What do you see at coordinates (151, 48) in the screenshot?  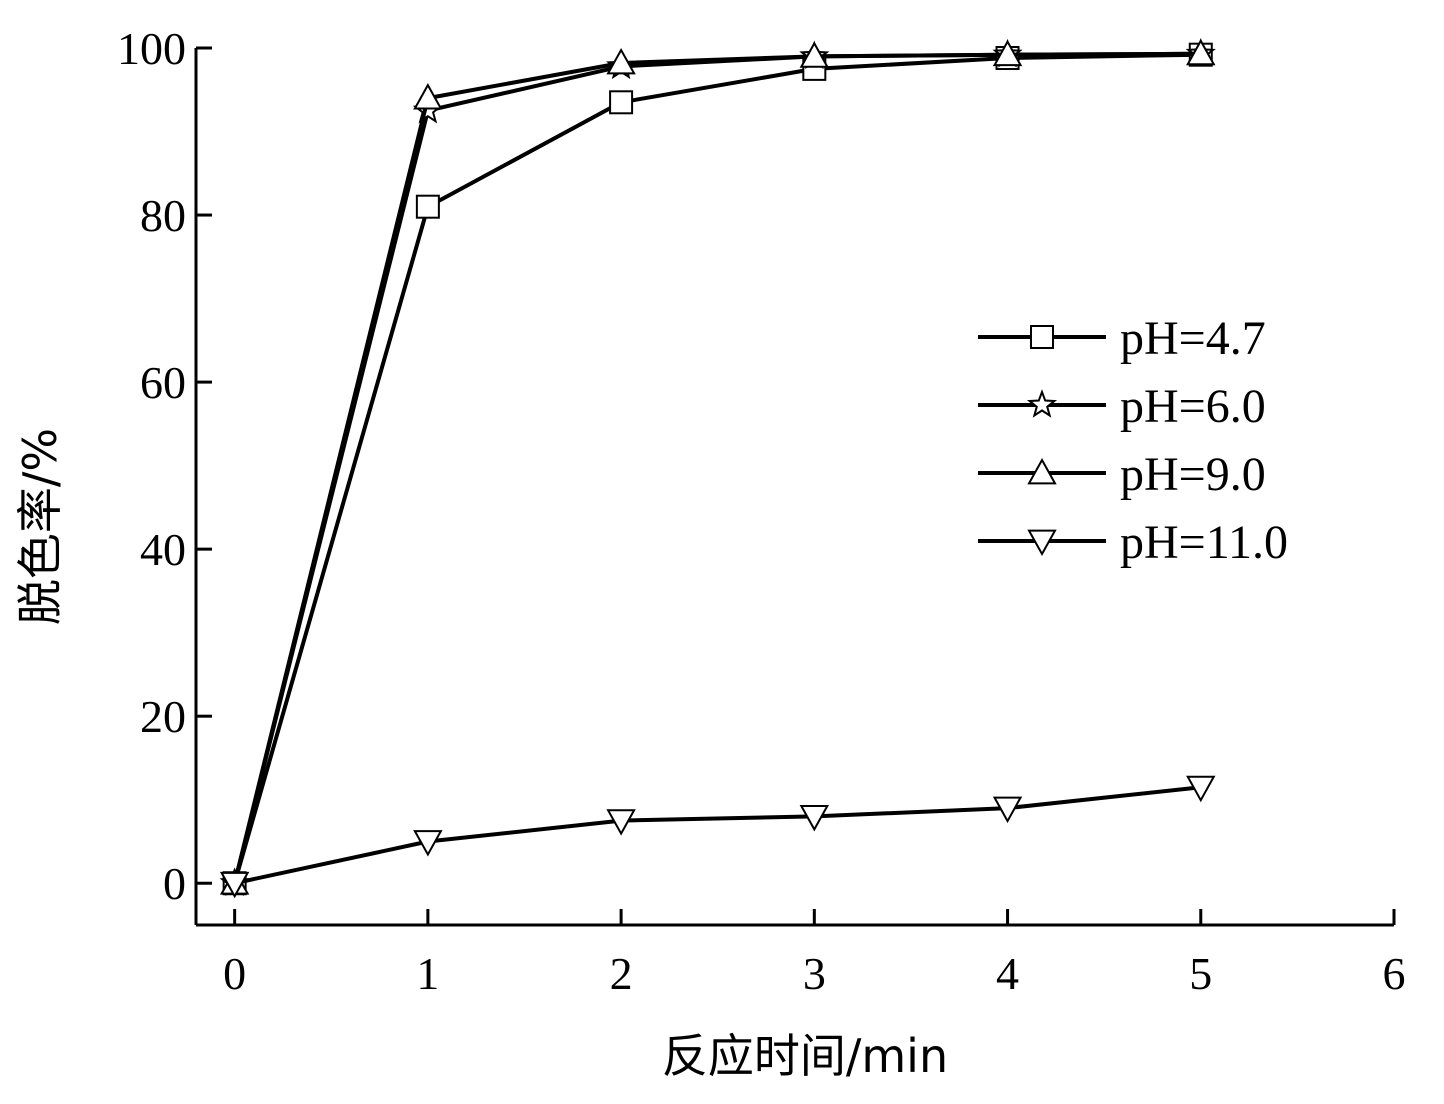 I see `y-tick-label: 100` at bounding box center [151, 48].